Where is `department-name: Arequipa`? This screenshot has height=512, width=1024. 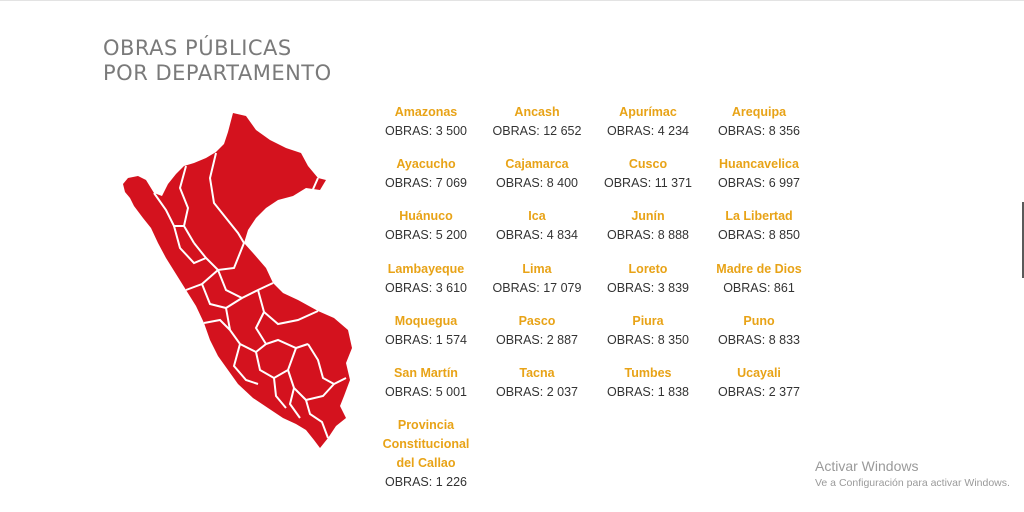
department-name: Arequipa is located at coordinates (759, 112).